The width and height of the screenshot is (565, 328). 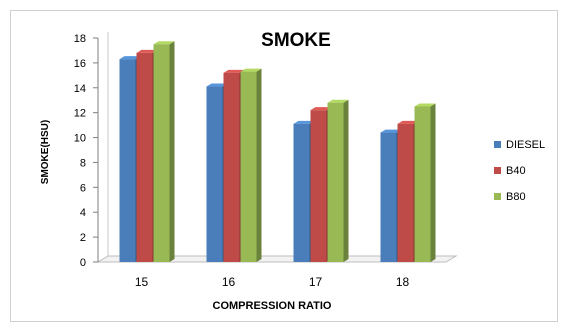 I want to click on y-tick-label: 12, so click(x=80, y=114).